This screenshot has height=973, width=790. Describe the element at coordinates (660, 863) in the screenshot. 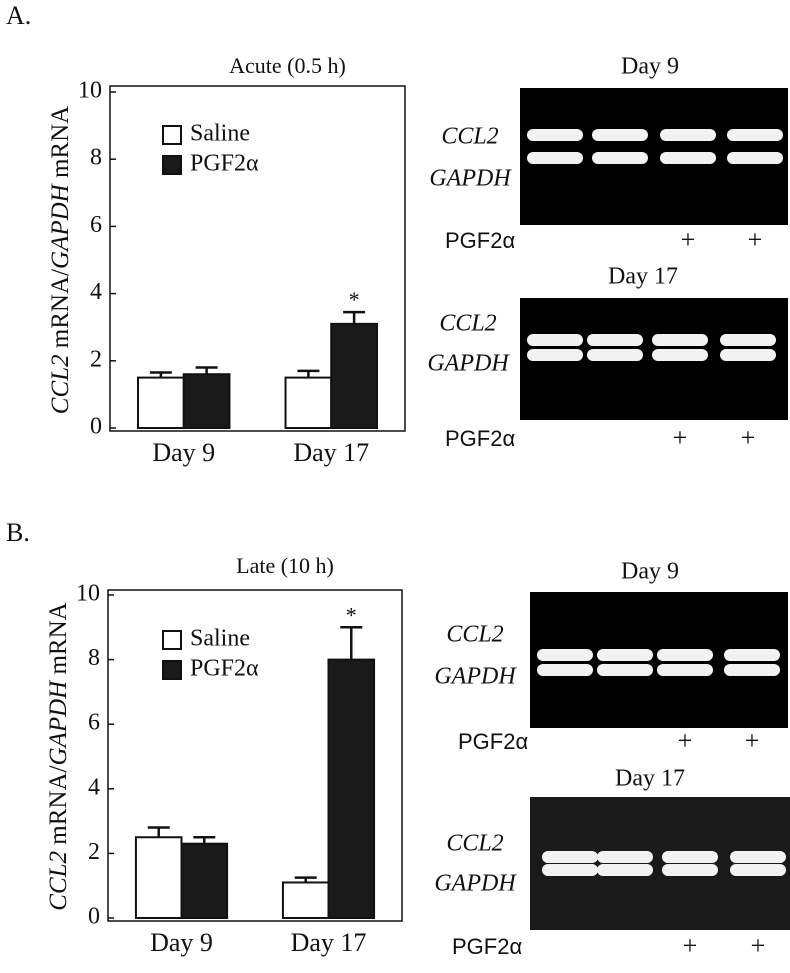

I see `gel-image` at that location.